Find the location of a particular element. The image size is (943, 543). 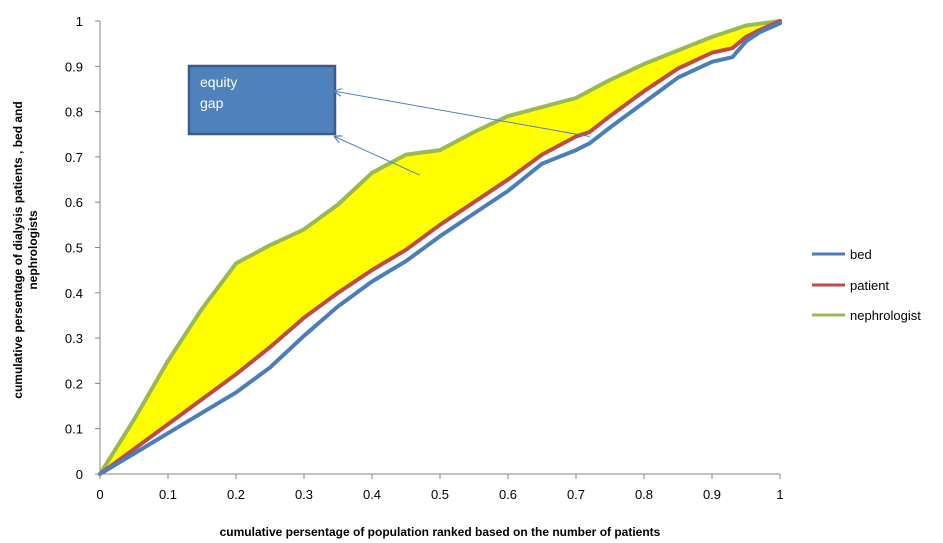

y-tick-label: 0.1 is located at coordinates (74, 429).